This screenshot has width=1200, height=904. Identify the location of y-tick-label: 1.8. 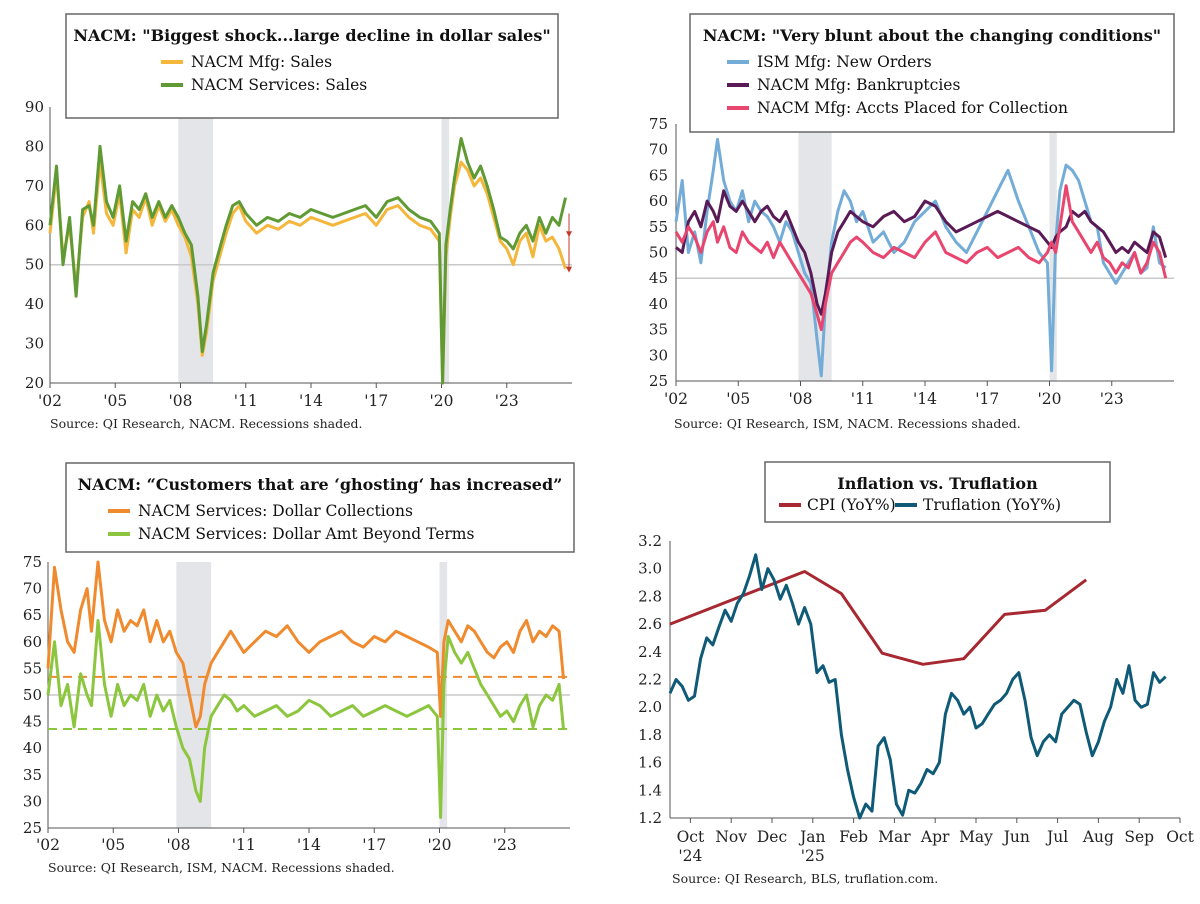
(650, 735).